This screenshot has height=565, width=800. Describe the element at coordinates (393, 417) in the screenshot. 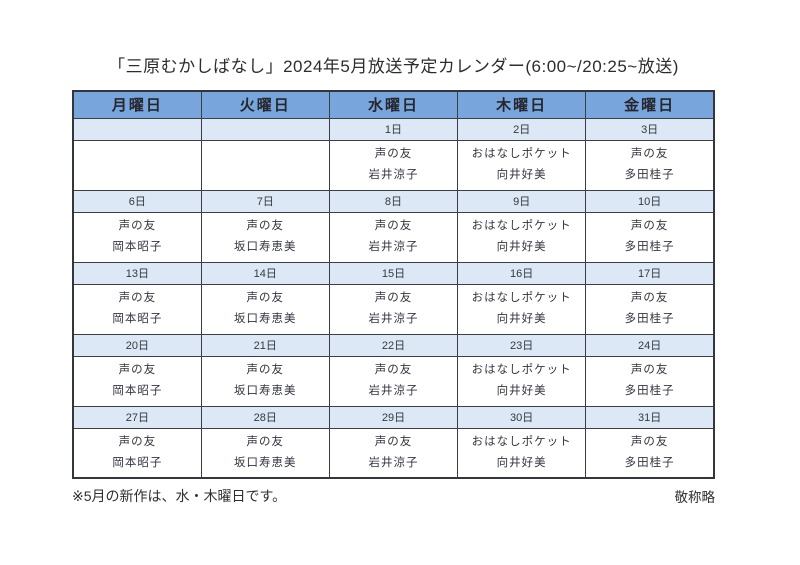

I see `date-cell: 29日` at that location.